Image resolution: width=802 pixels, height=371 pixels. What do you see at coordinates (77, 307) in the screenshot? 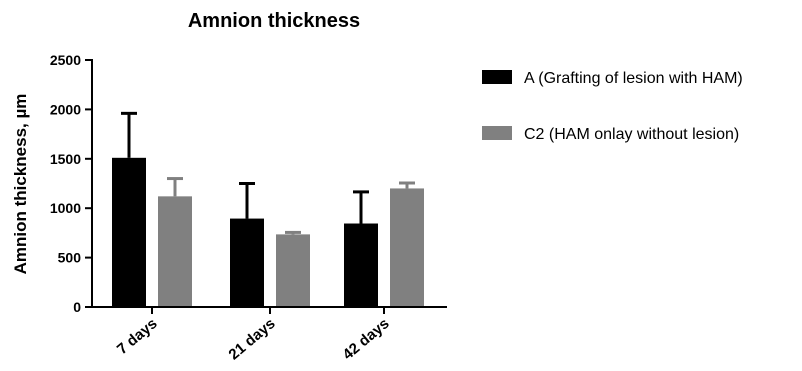
I see `y-tick-label: 0` at bounding box center [77, 307].